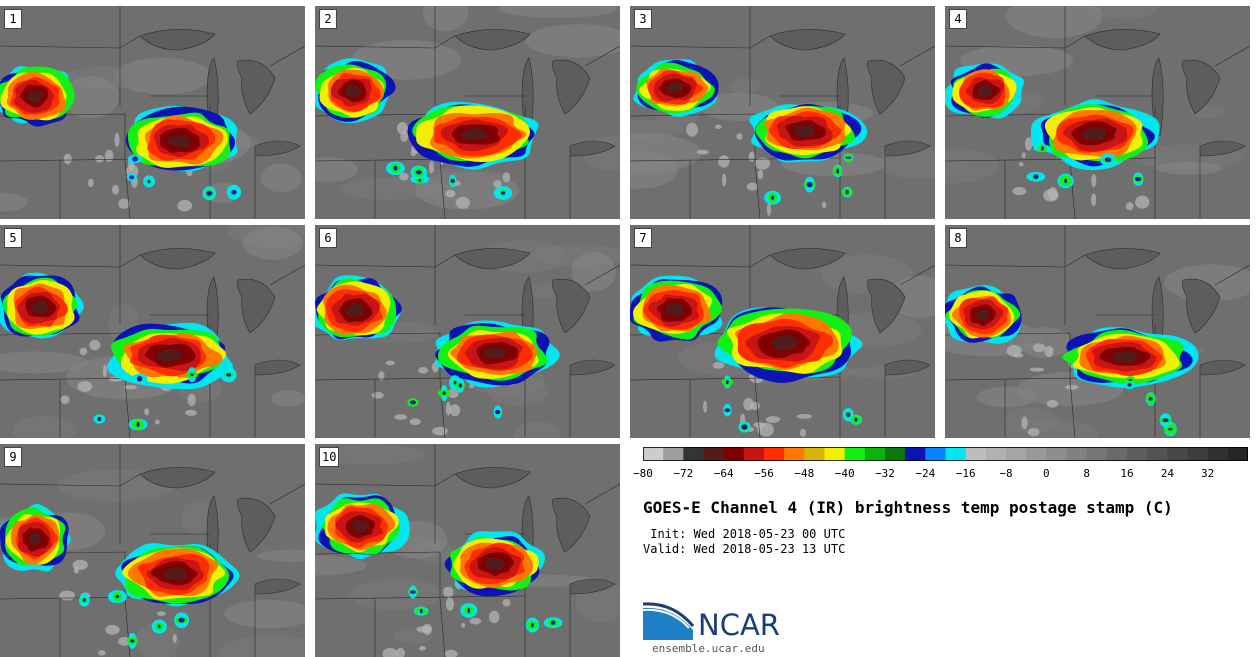 The image size is (1260, 657). I want to click on colorbar-tick-label: −56, so click(764, 473).